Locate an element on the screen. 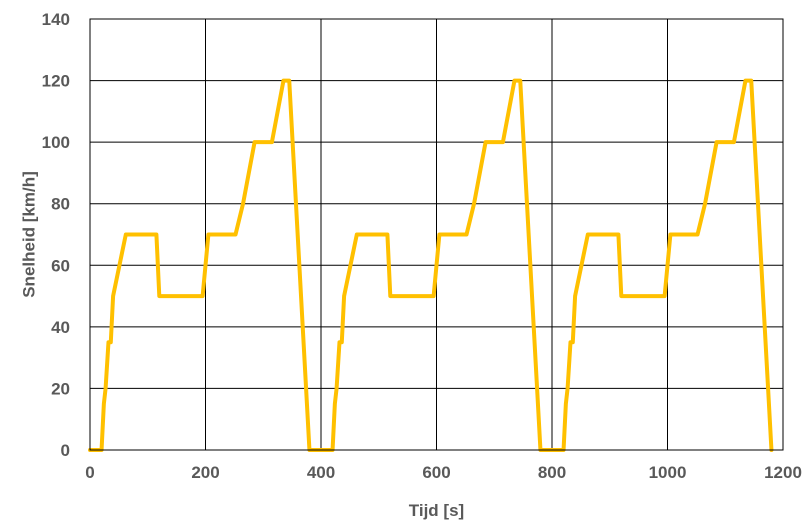  x-tick-label: 1000 is located at coordinates (668, 472).